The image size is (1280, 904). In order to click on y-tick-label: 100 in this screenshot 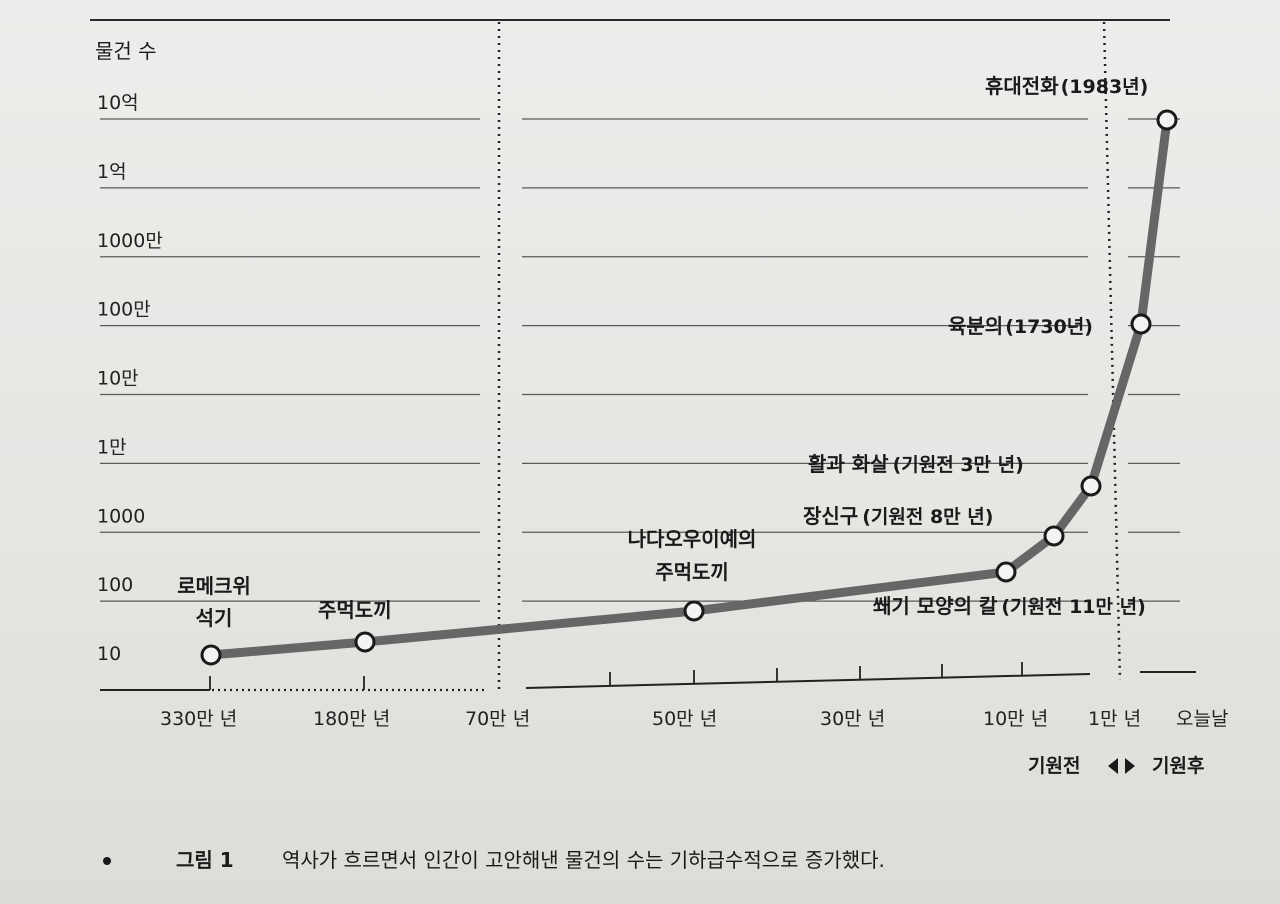, I will do `click(115, 585)`.